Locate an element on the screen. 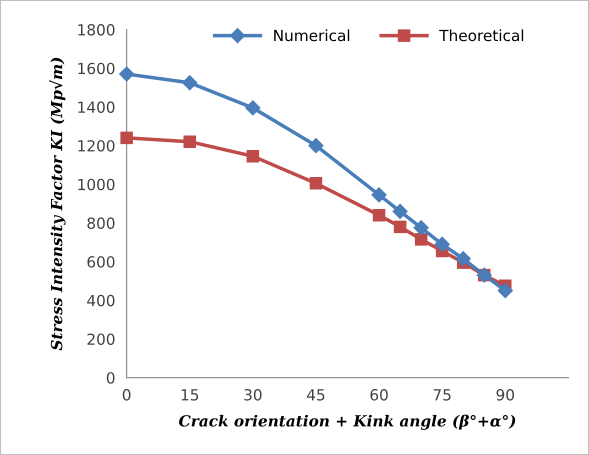 This screenshot has height=455, width=589. y-tick-label: 800 is located at coordinates (101, 223).